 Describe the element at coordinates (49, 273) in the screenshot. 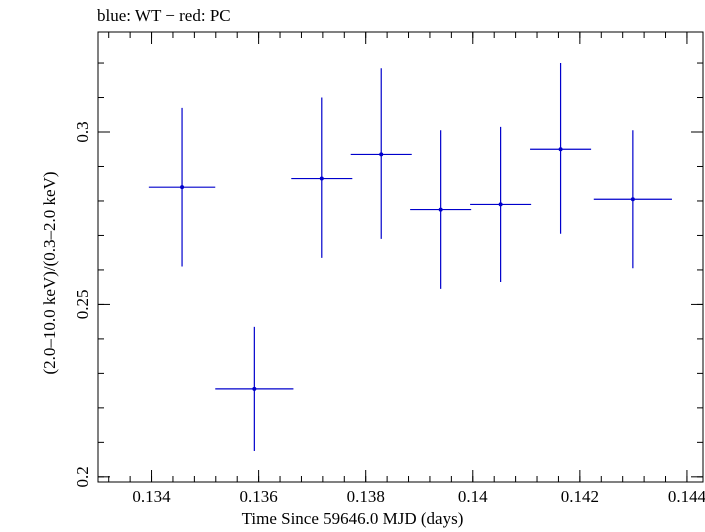

I see `y-axis-label: (2.0–10.0 keV)/(0.3–2.0 keV)` at that location.